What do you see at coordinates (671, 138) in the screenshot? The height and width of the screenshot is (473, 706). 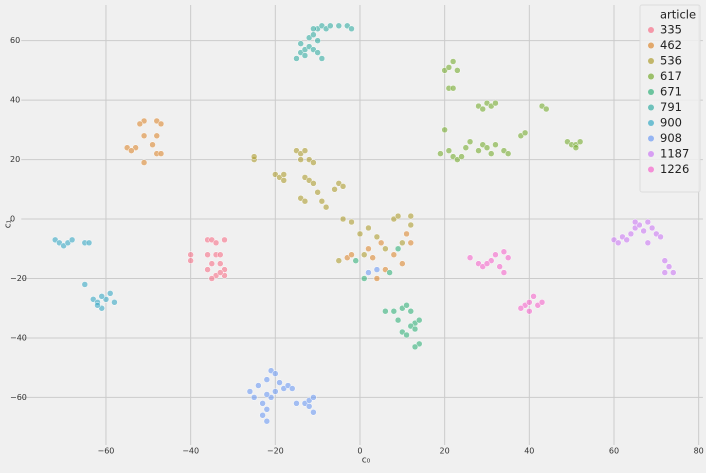 I see `legend-label: 908` at bounding box center [671, 138].